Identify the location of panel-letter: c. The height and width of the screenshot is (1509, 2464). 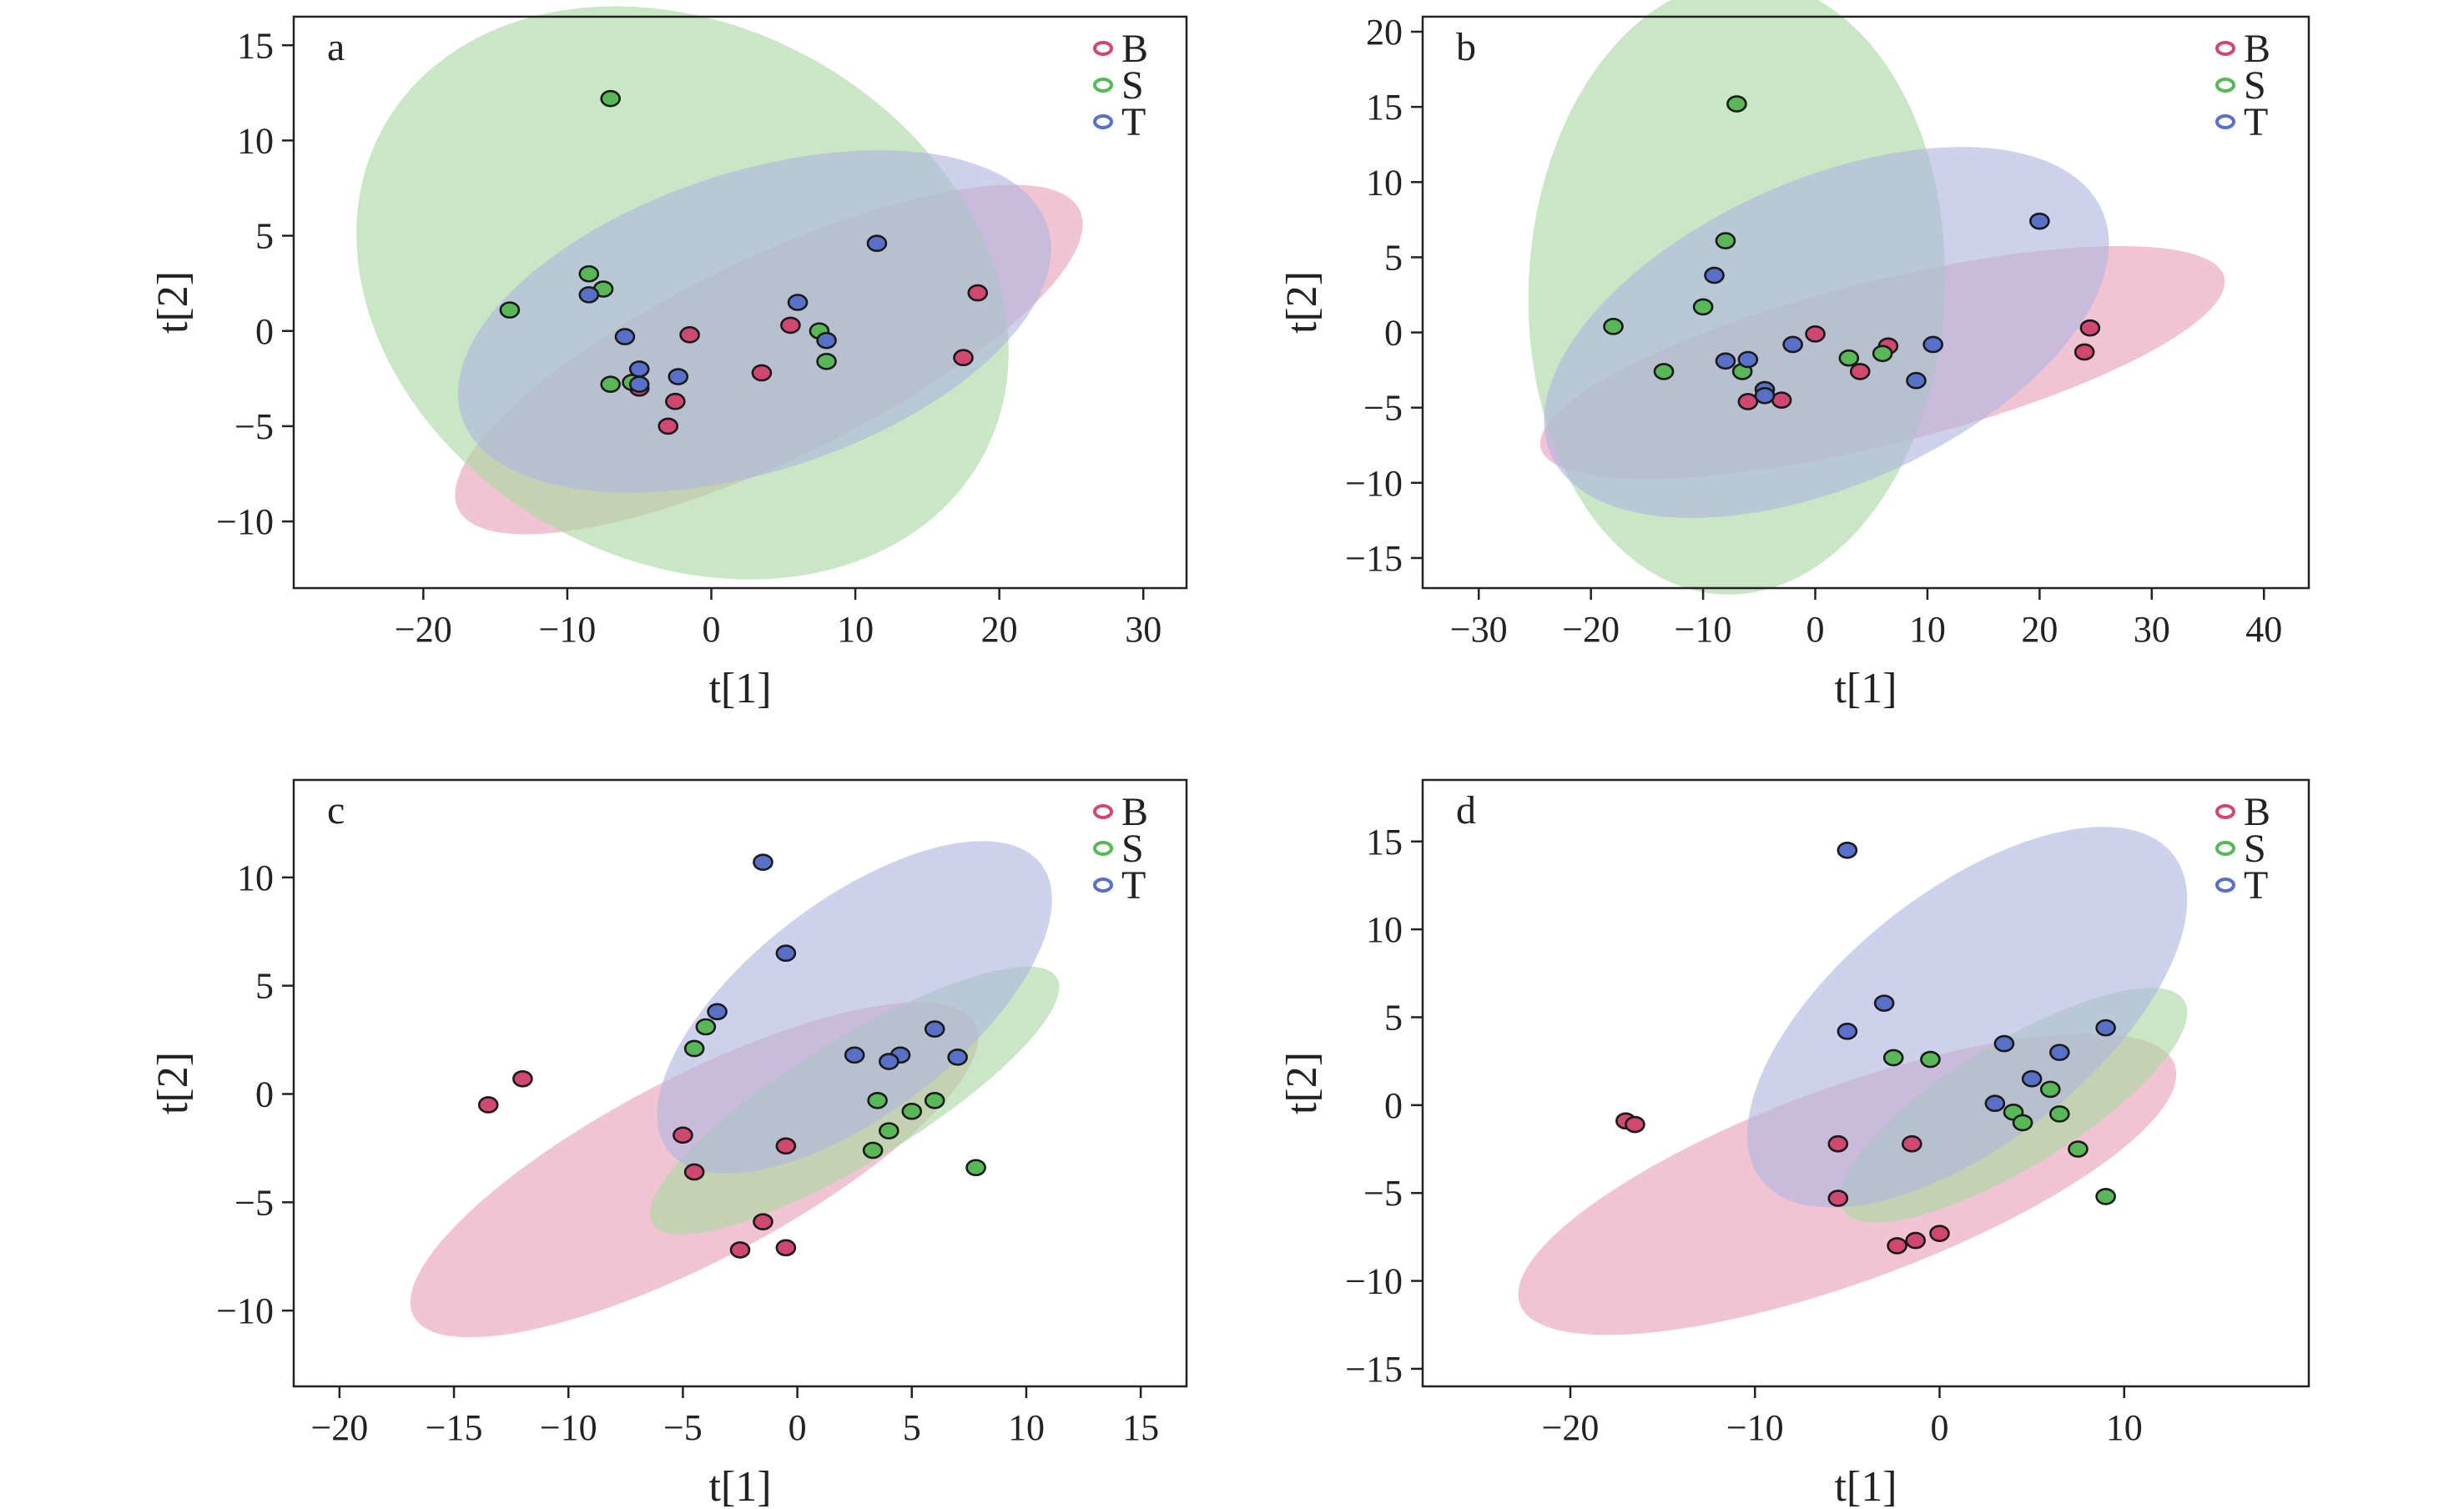
(336, 810).